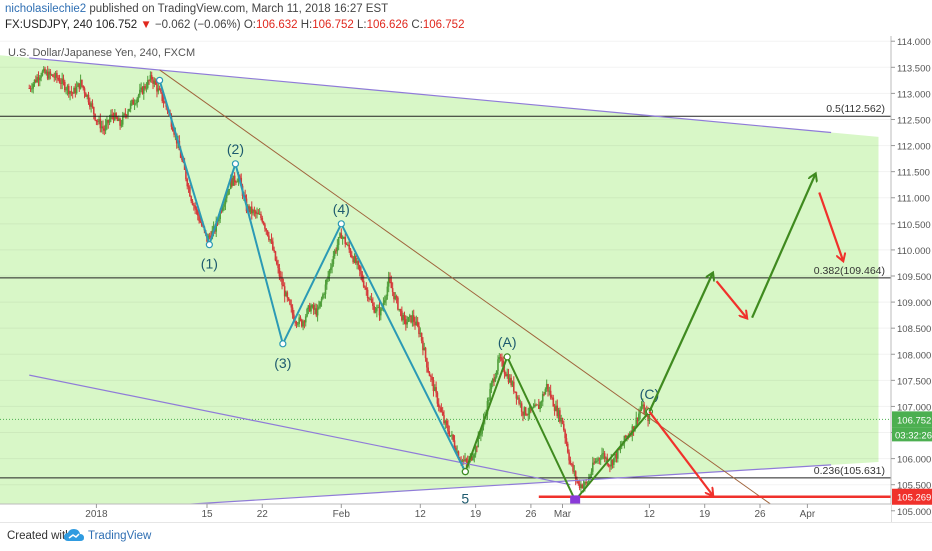  I want to click on correction-wave, so click(557, 428).